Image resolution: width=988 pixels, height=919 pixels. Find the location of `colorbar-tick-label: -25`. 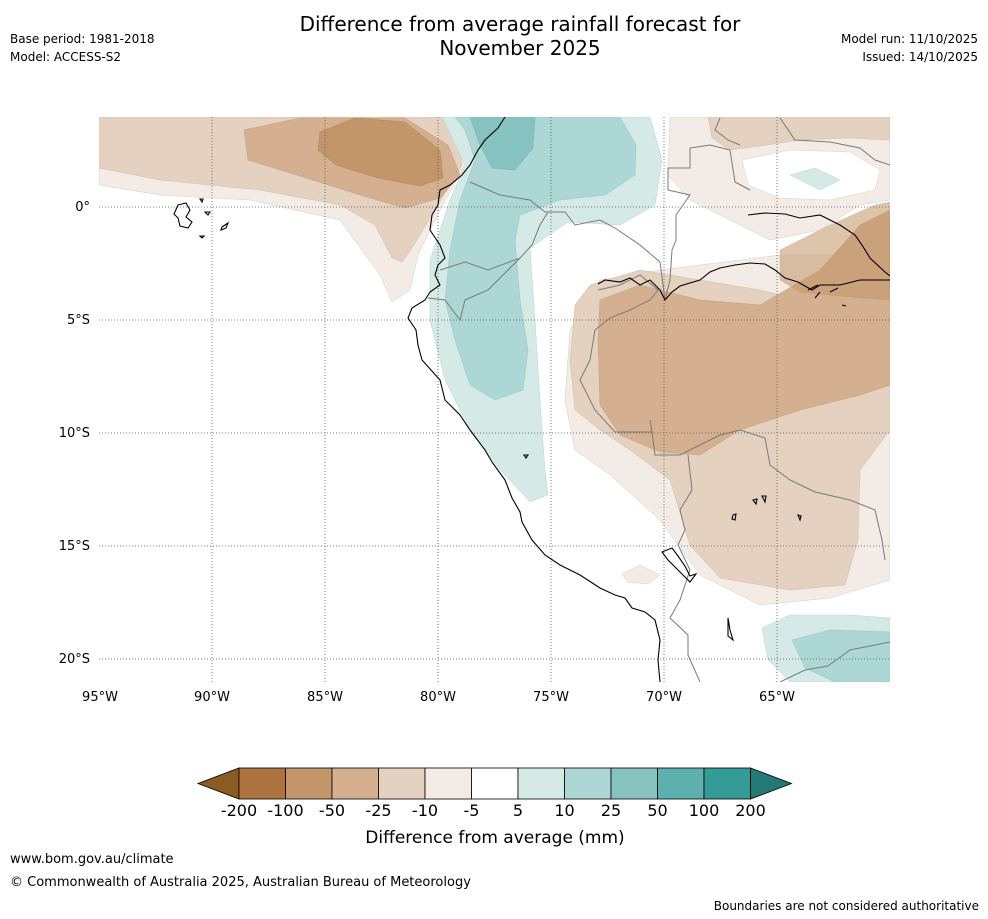

colorbar-tick-label: -25 is located at coordinates (378, 810).